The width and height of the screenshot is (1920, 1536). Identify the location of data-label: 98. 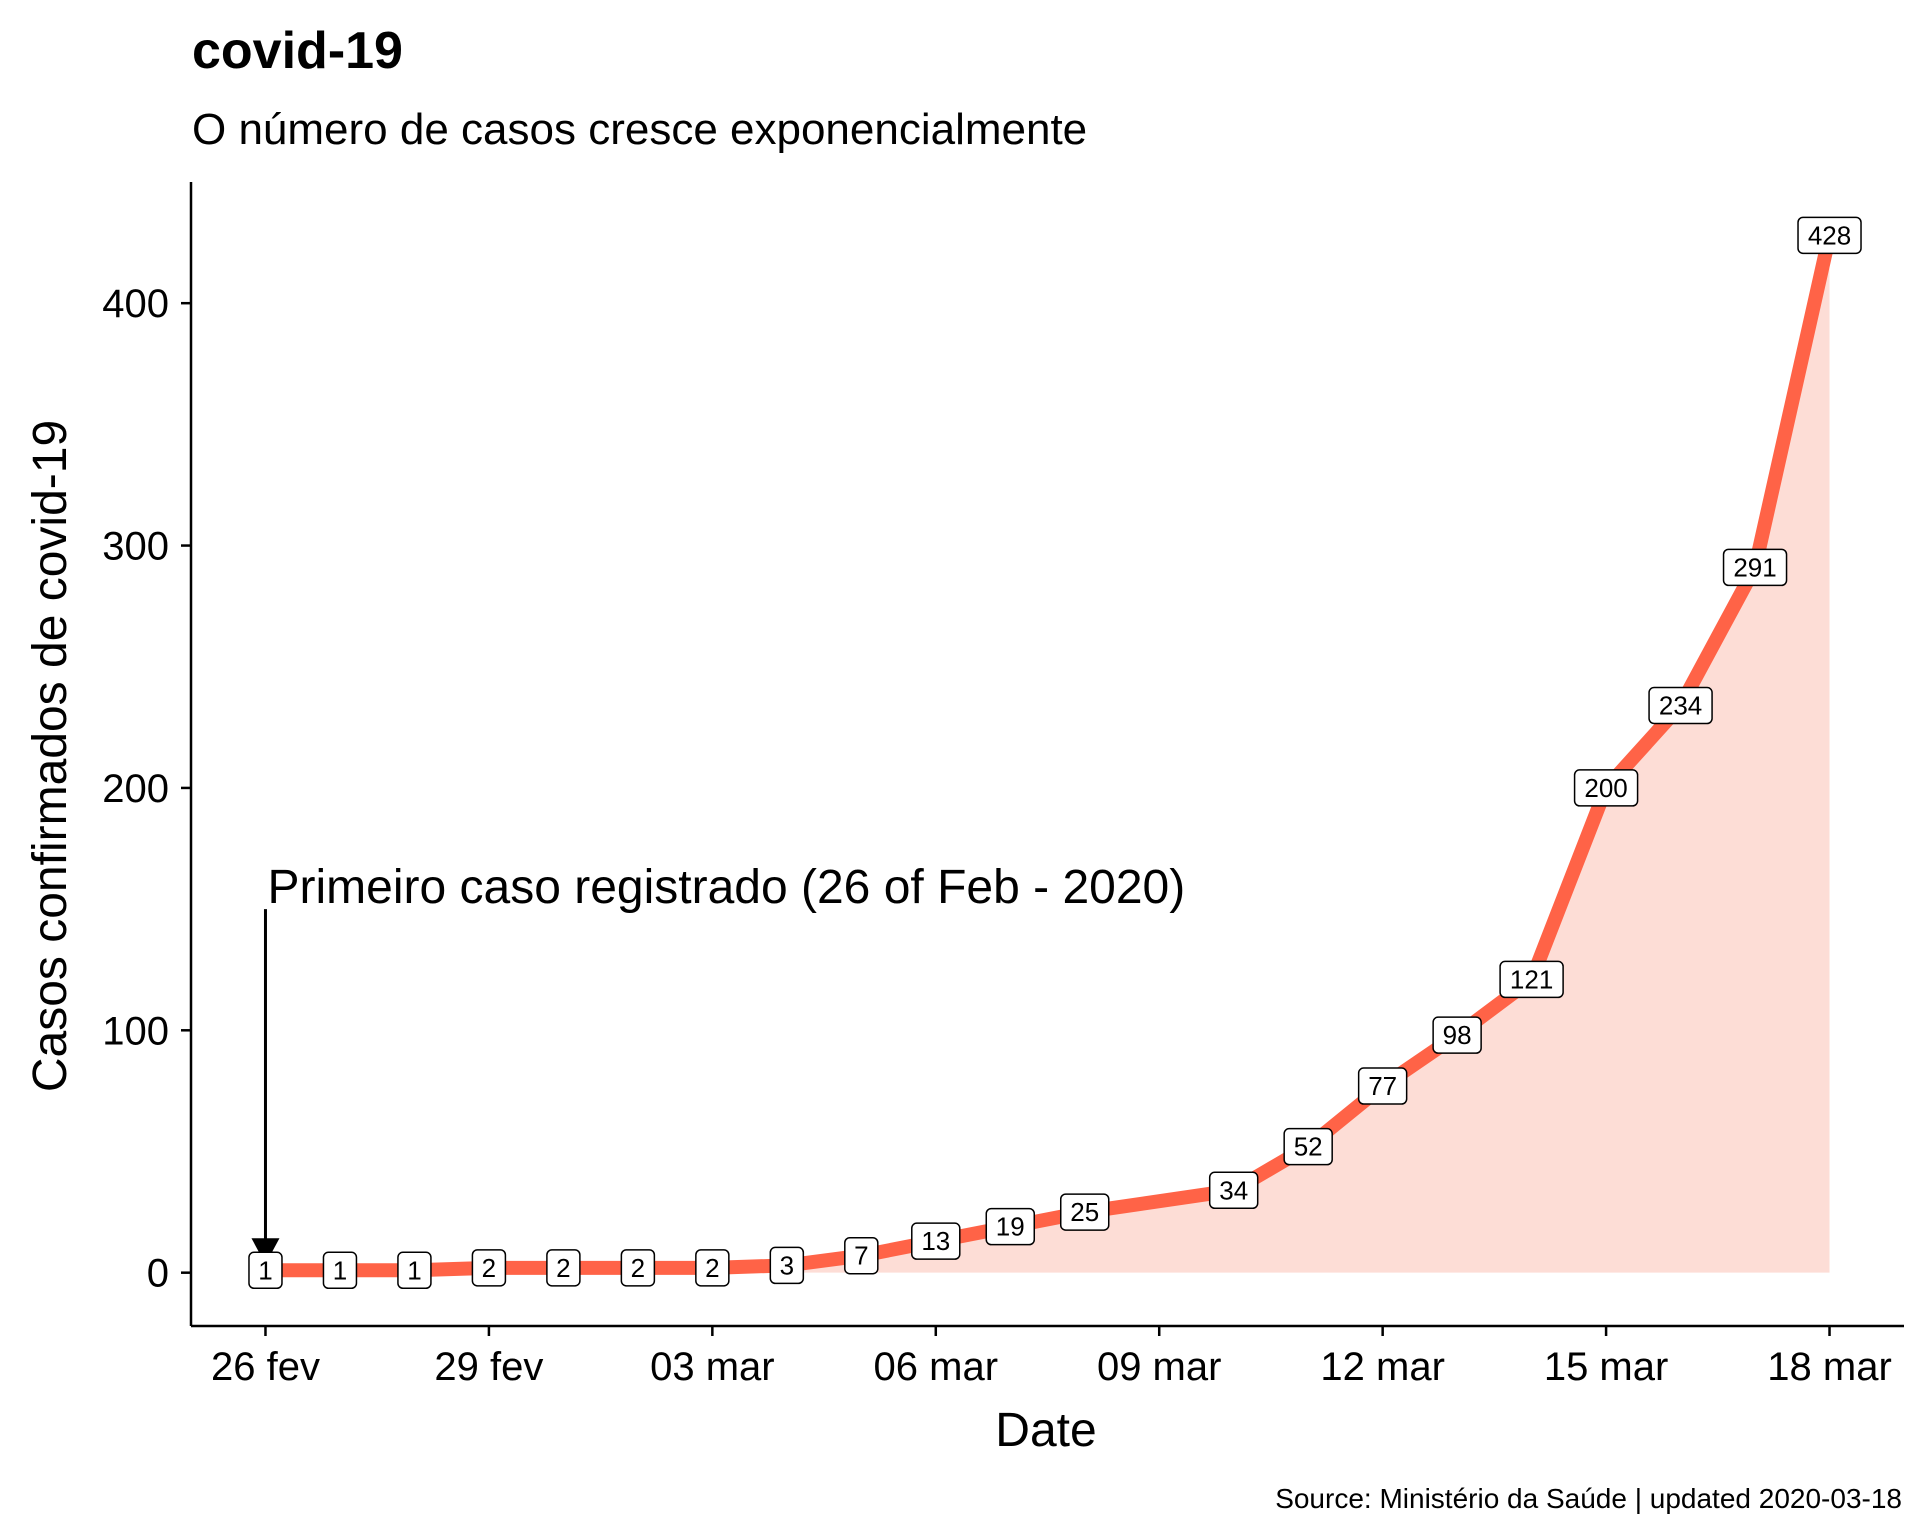
(1457, 1035).